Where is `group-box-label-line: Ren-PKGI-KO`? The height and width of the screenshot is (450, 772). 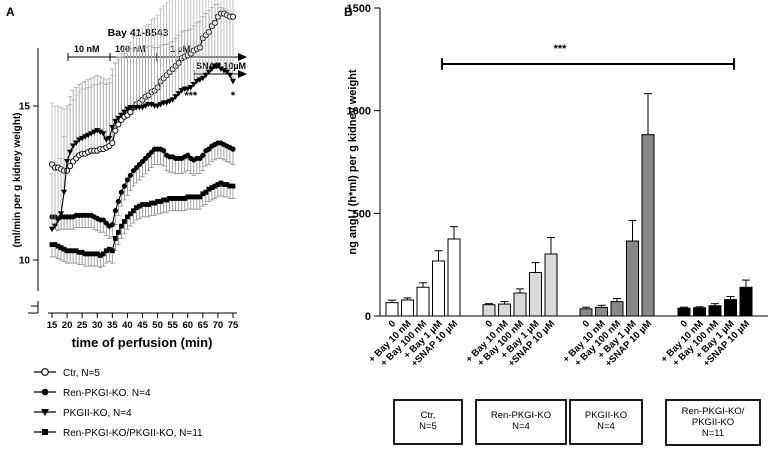
group-box-label-line: Ren-PKGI-KO is located at coordinates (521, 415).